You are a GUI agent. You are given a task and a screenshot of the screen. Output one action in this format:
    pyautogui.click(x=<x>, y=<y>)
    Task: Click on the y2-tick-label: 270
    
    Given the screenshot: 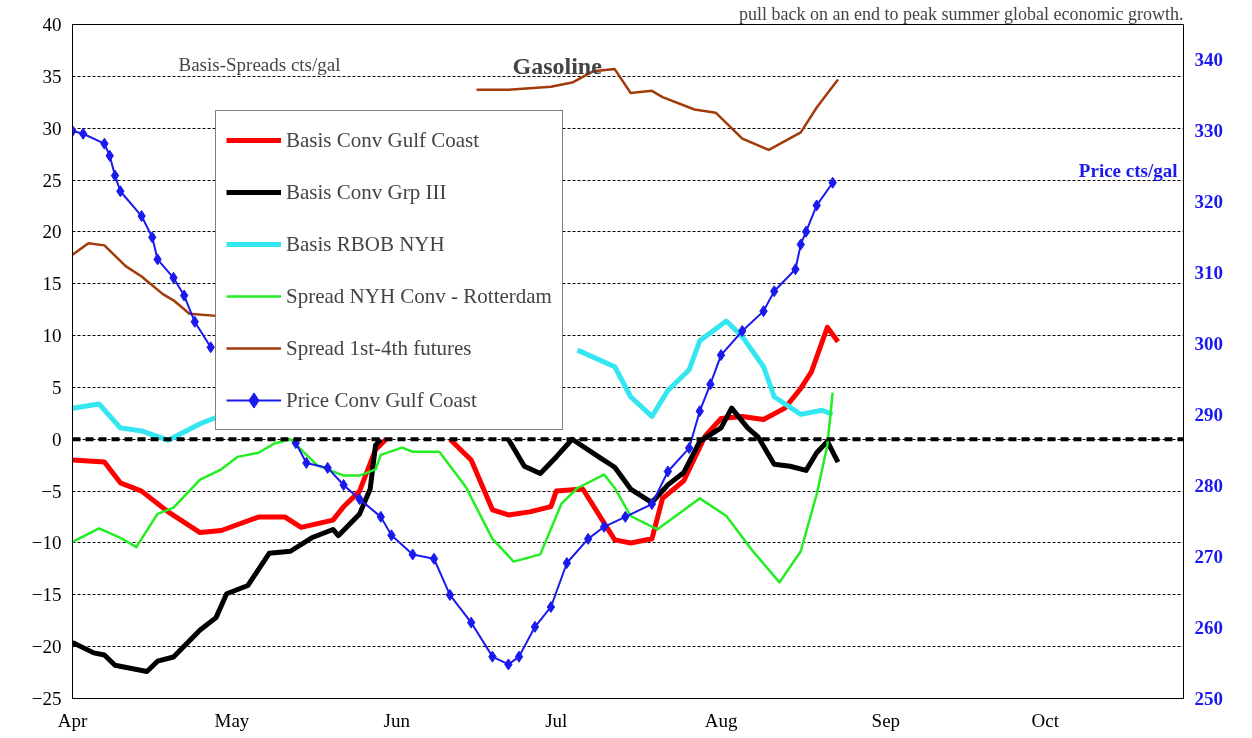 What is the action you would take?
    pyautogui.click(x=1208, y=557)
    